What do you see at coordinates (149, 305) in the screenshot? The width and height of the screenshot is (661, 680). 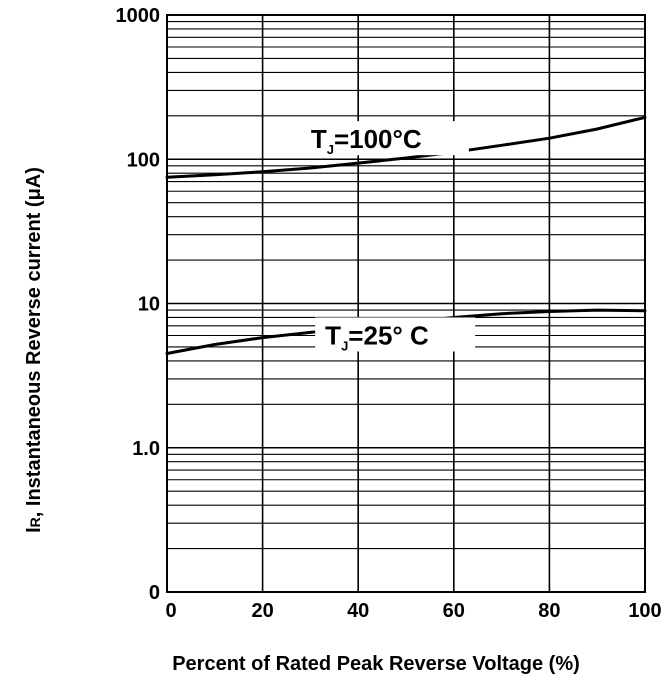 I see `y-tick-label: 10` at bounding box center [149, 305].